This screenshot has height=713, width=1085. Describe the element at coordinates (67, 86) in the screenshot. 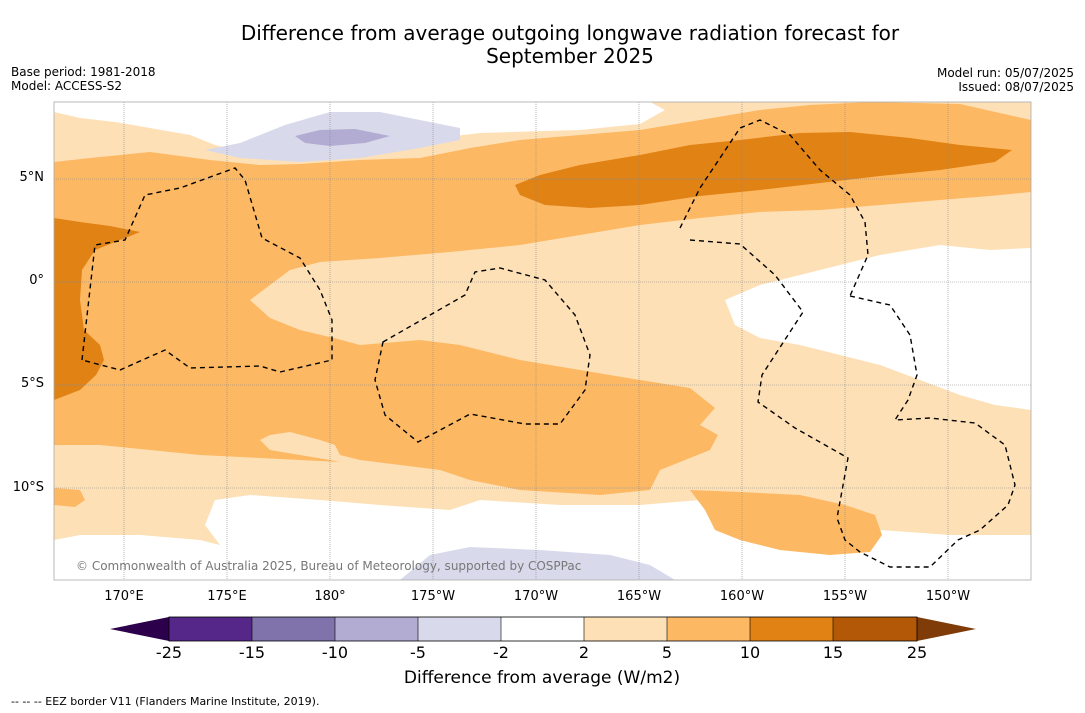

I see `model-name: Model: ACCESS-S2` at that location.